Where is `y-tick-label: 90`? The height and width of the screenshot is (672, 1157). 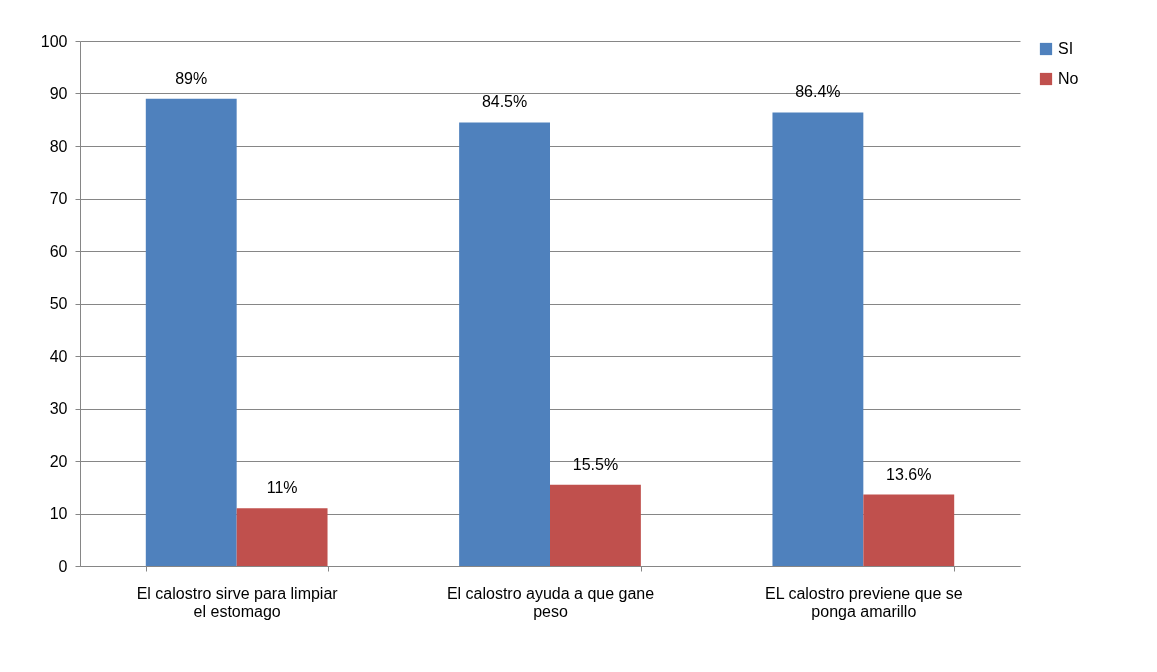
y-tick-label: 90 is located at coordinates (58, 93).